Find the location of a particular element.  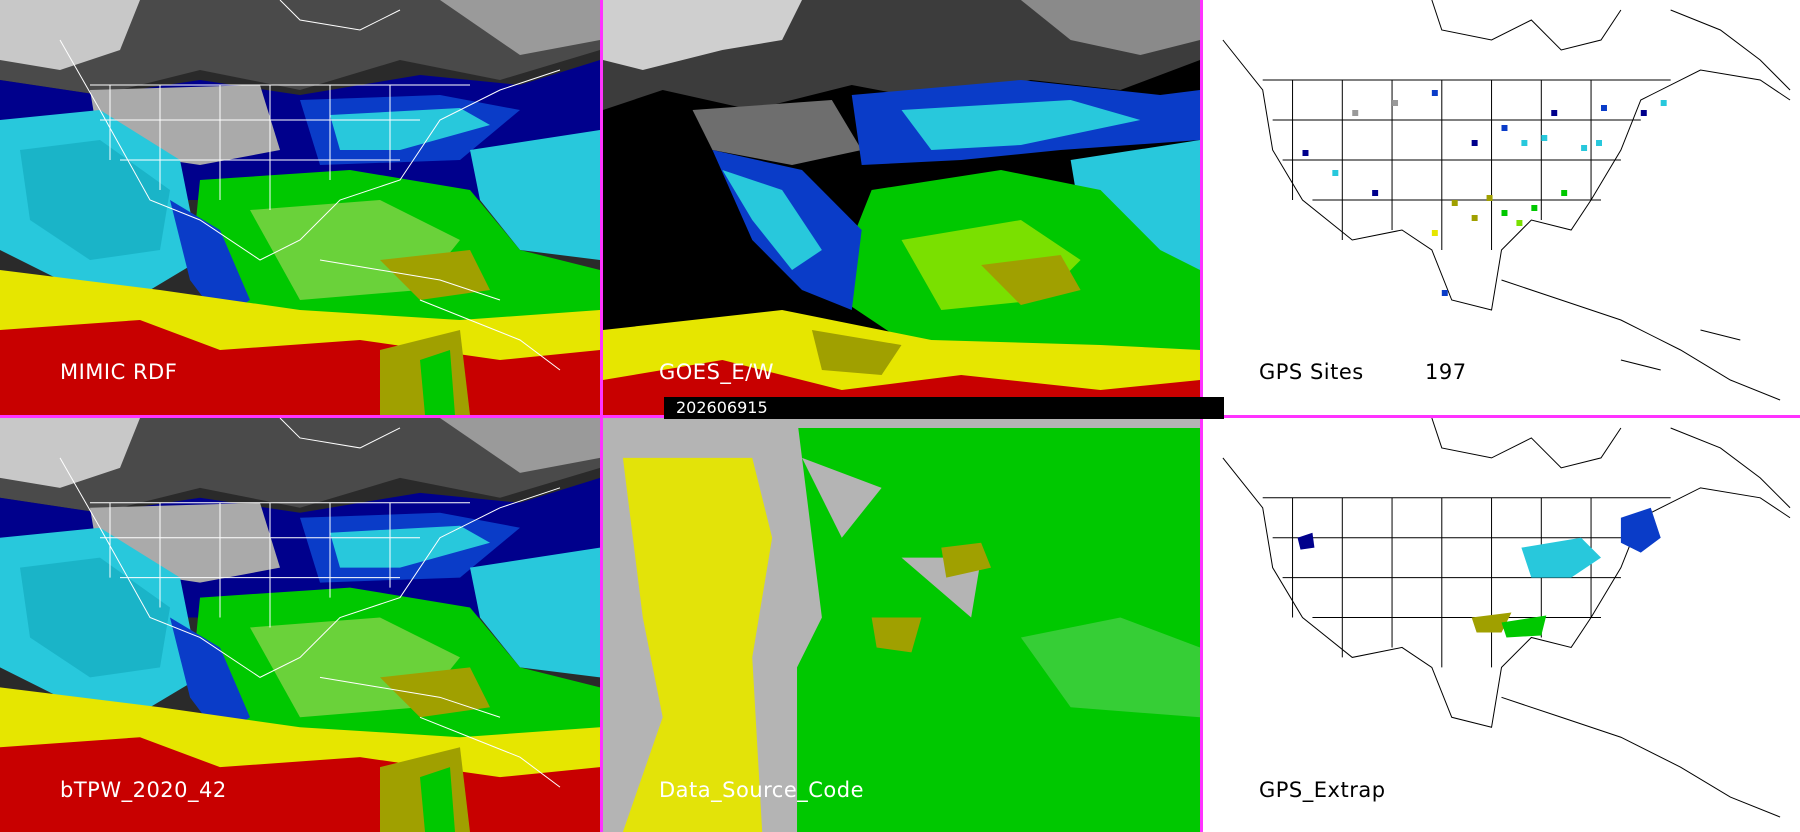

panel-label-btpw: bTPW_2020_42 is located at coordinates (143, 790).